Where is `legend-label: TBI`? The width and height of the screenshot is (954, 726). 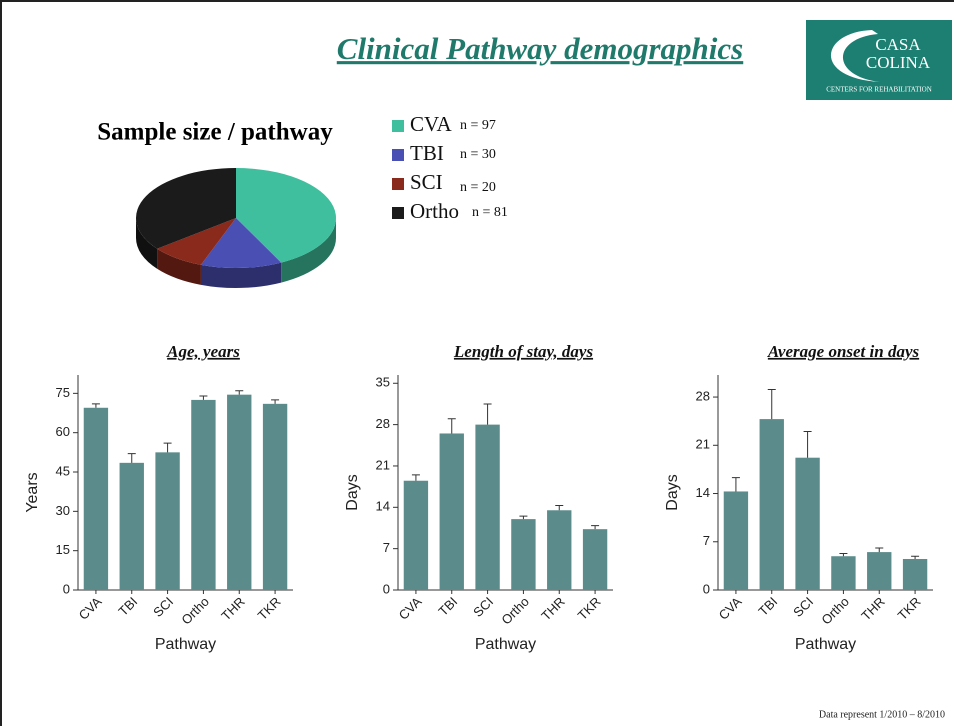 legend-label: TBI is located at coordinates (427, 153).